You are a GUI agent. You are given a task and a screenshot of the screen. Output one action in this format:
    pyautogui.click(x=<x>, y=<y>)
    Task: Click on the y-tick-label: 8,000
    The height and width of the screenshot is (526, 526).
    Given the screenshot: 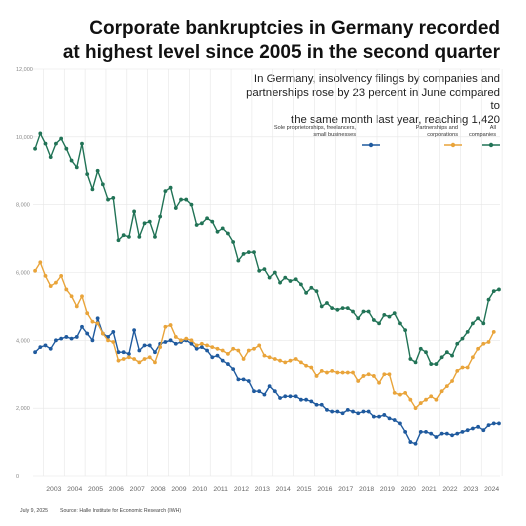 What is the action you would take?
    pyautogui.click(x=23, y=206)
    